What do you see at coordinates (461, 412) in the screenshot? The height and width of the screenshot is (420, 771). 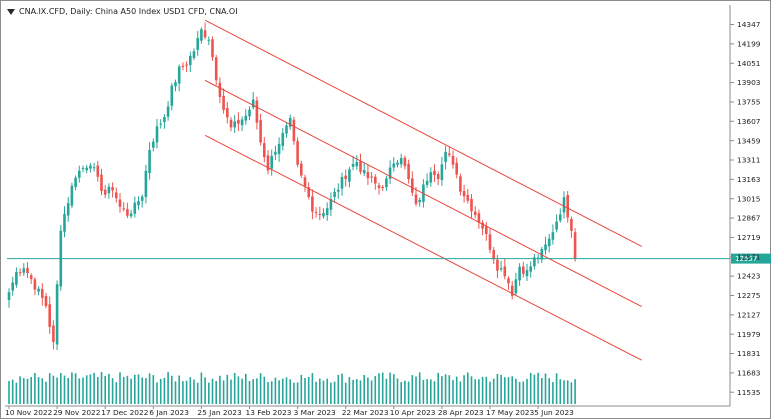 I see `time-tick-label: 28 Apr 2023` at bounding box center [461, 412].